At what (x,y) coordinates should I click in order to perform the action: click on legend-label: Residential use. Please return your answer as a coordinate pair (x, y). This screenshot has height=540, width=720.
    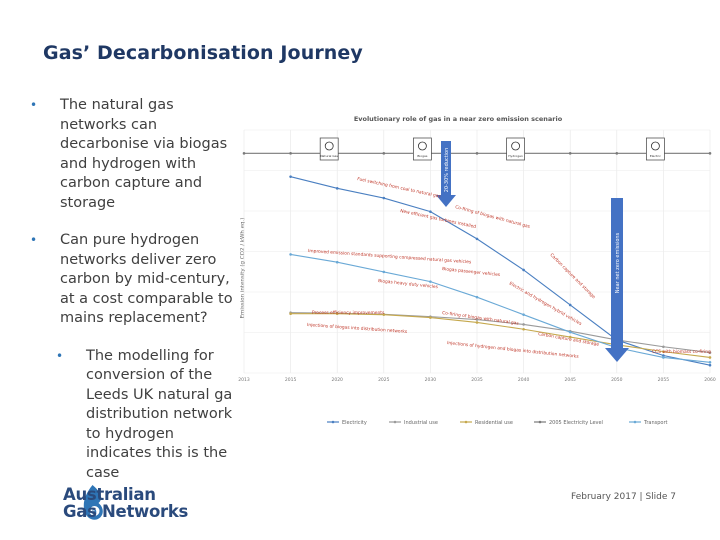
    Looking at the image, I should click on (494, 423).